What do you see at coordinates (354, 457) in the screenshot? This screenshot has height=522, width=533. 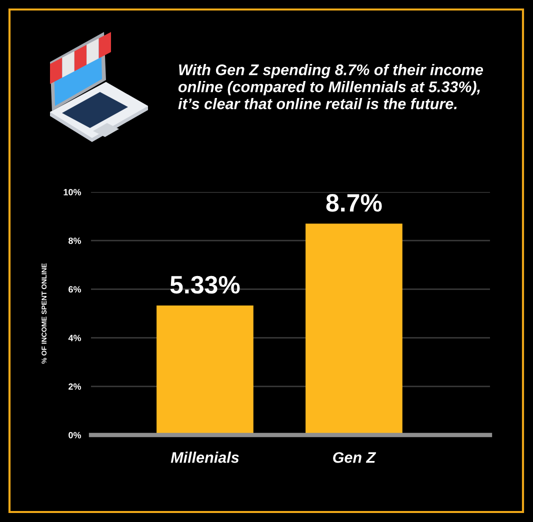 I see `x-tick-label: Gen Z` at bounding box center [354, 457].